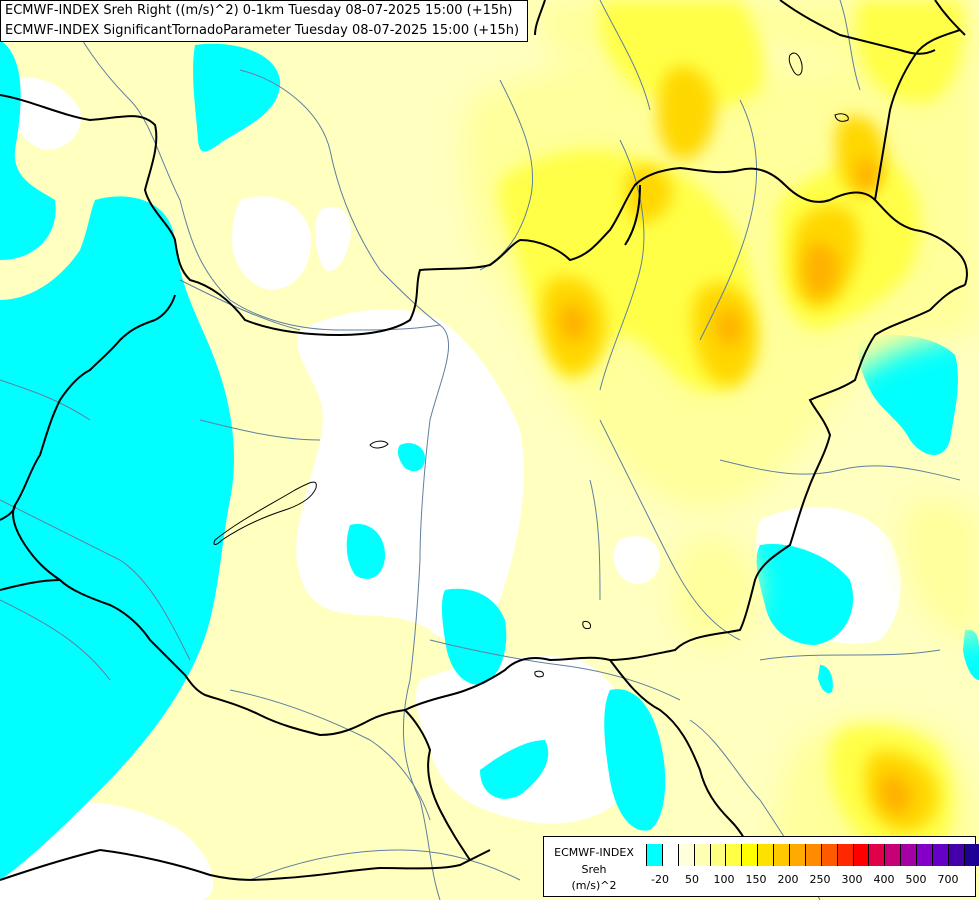 The height and width of the screenshot is (900, 979). I want to click on legend-tick-label: 700, so click(948, 879).